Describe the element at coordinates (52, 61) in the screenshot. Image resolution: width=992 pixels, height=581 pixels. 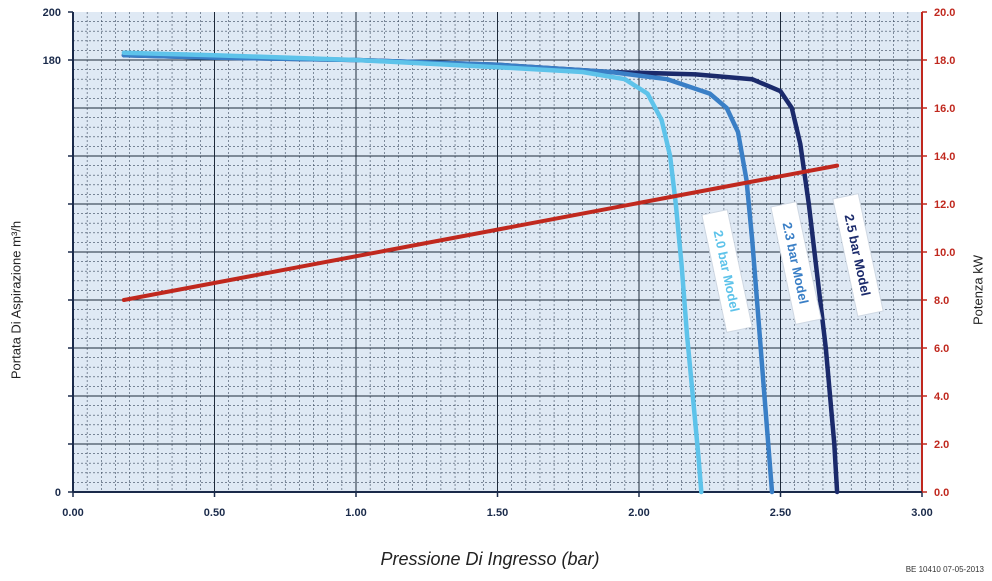
I see `y-left-tick-label: 180` at that location.